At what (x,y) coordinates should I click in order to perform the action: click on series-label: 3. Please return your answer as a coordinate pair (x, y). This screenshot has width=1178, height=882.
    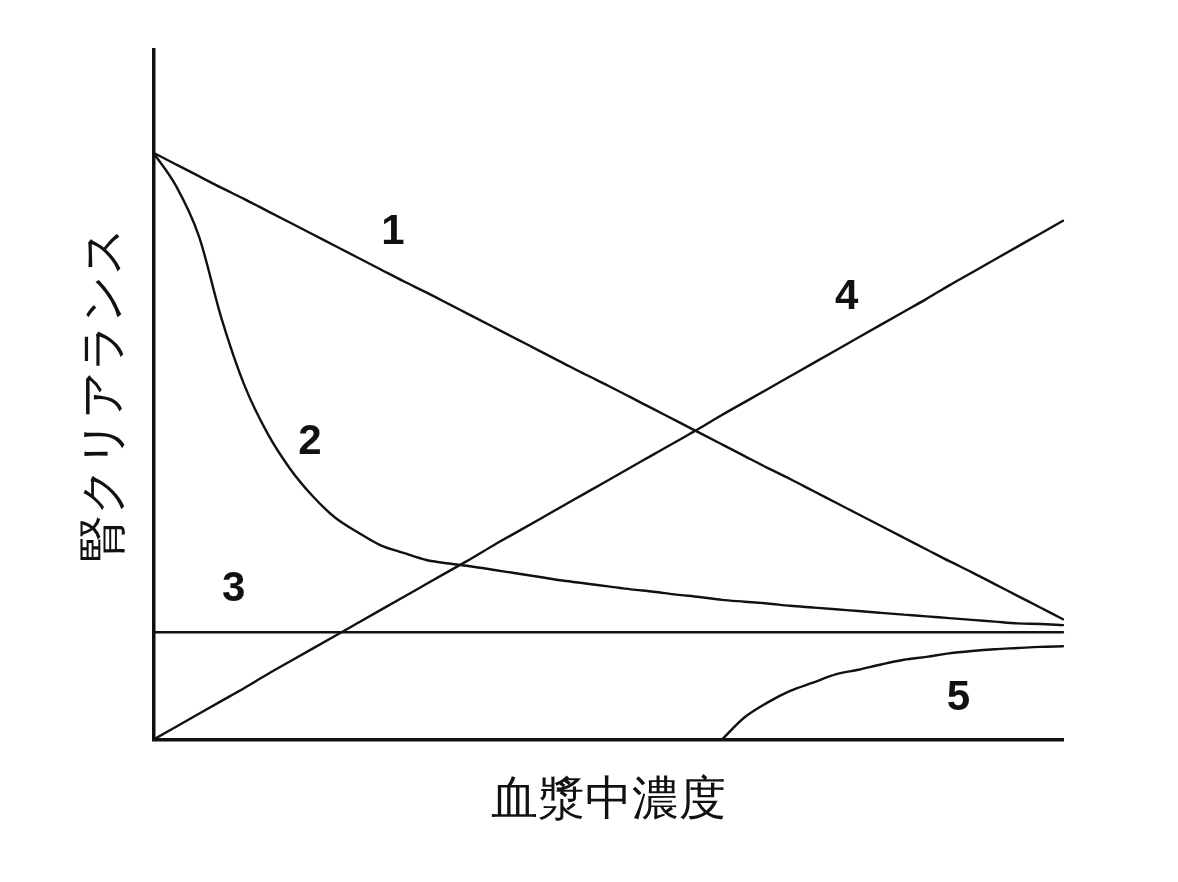
    Looking at the image, I should click on (233, 586).